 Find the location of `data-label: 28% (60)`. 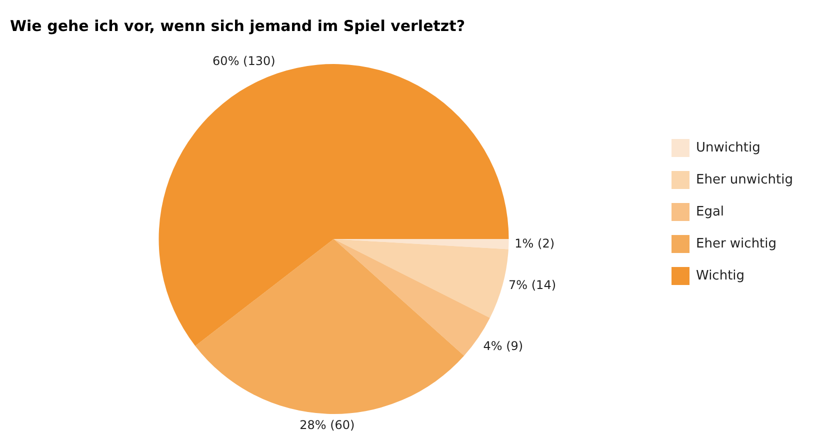

data-label: 28% (60) is located at coordinates (327, 425).